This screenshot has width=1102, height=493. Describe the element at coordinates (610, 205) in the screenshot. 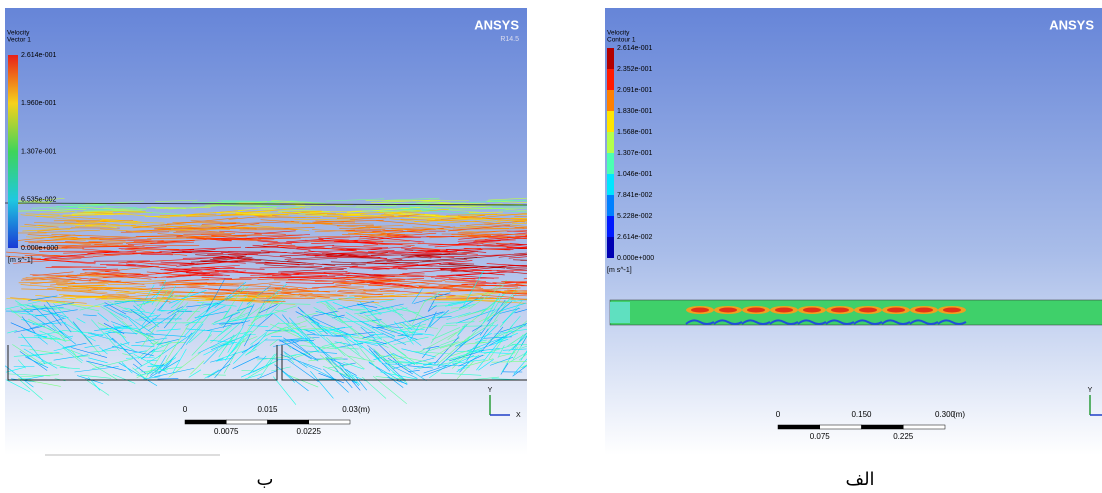

I see `colorbar-band` at that location.